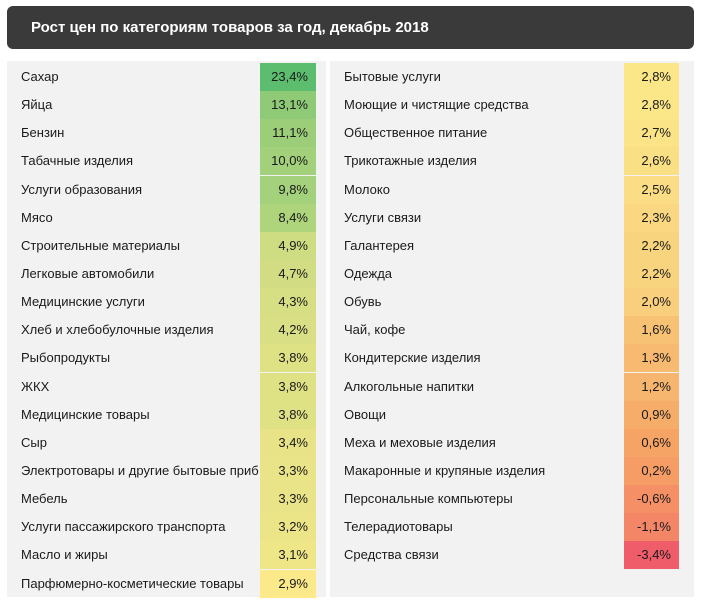 Image resolution: width=701 pixels, height=600 pixels. What do you see at coordinates (83, 302) in the screenshot?
I see `category-label: Медицинские услуги` at bounding box center [83, 302].